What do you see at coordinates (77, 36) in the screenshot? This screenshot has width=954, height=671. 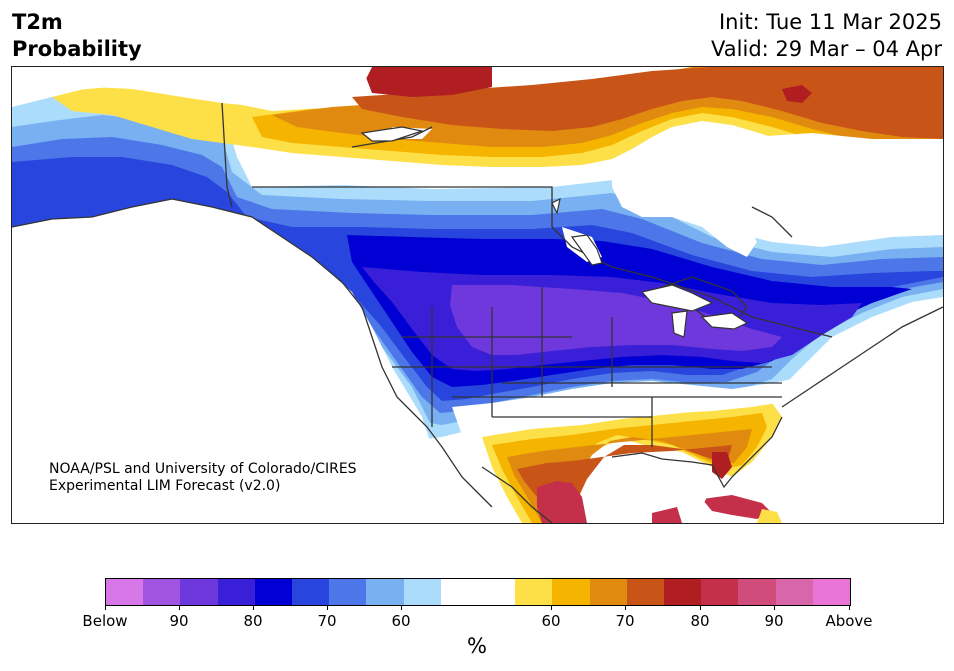 I see `map-title: T2m Probability` at bounding box center [77, 36].